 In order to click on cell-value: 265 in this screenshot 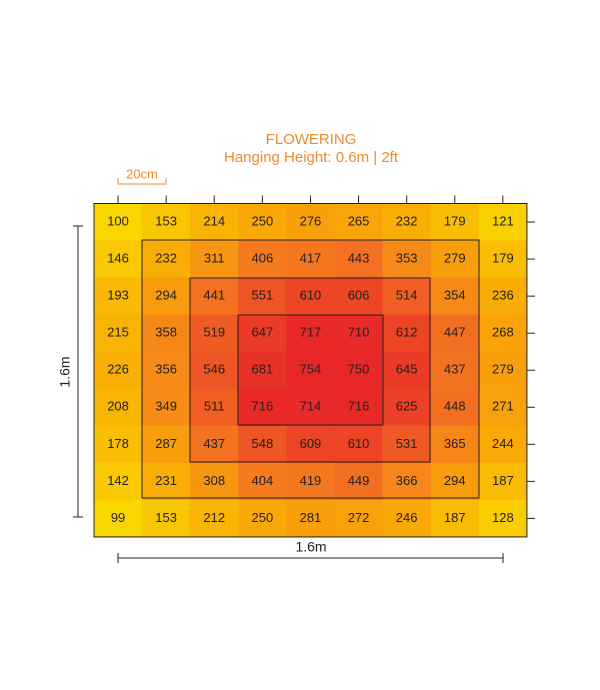, I will do `click(359, 220)`.